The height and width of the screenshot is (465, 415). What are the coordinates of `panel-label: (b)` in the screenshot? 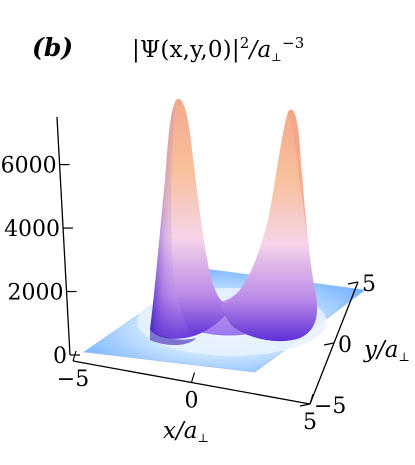 It's located at (53, 47).